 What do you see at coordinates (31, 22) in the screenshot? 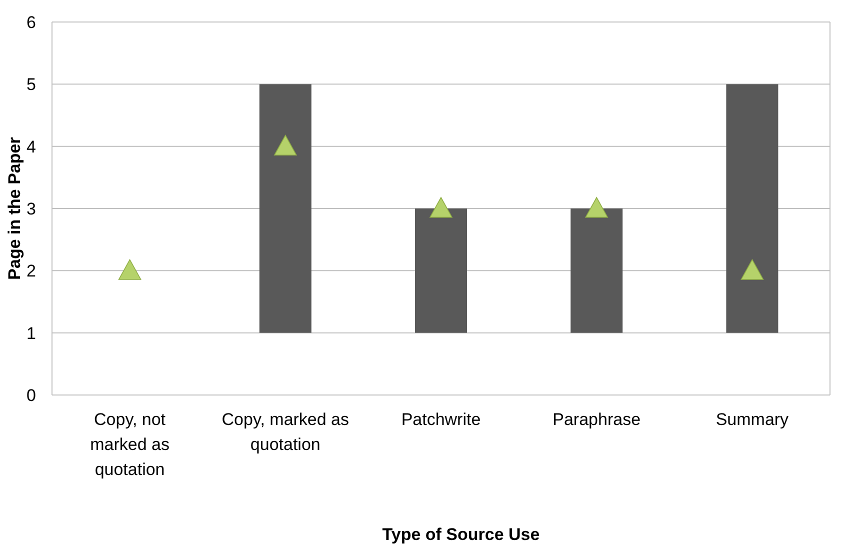
I see `y-tick-label: 6` at bounding box center [31, 22].